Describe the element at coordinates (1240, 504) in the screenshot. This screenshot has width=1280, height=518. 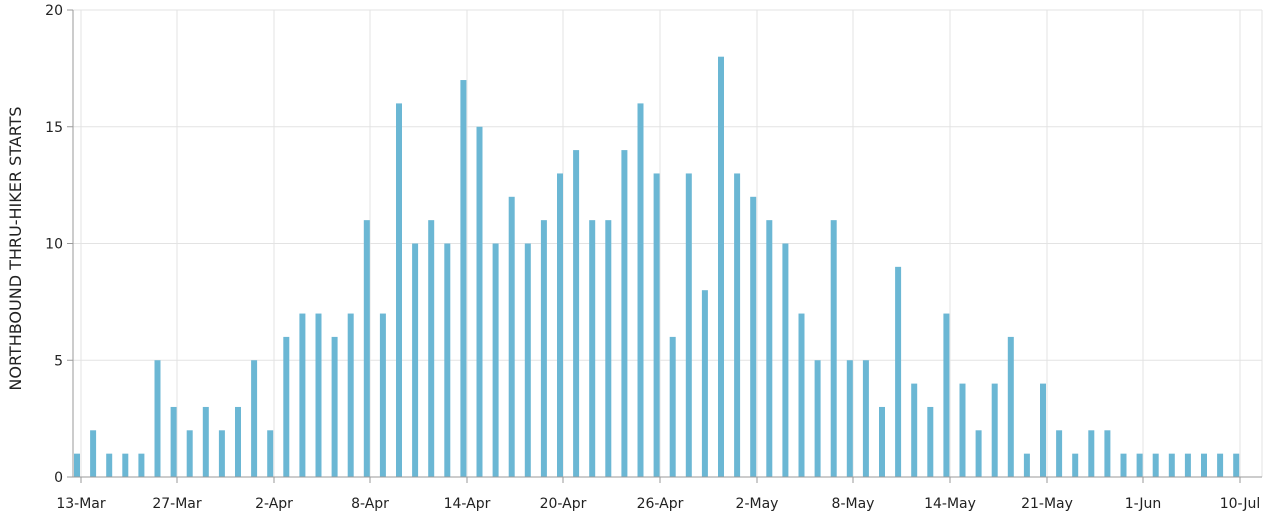
I see `x-tick-label: 10-Jul` at that location.